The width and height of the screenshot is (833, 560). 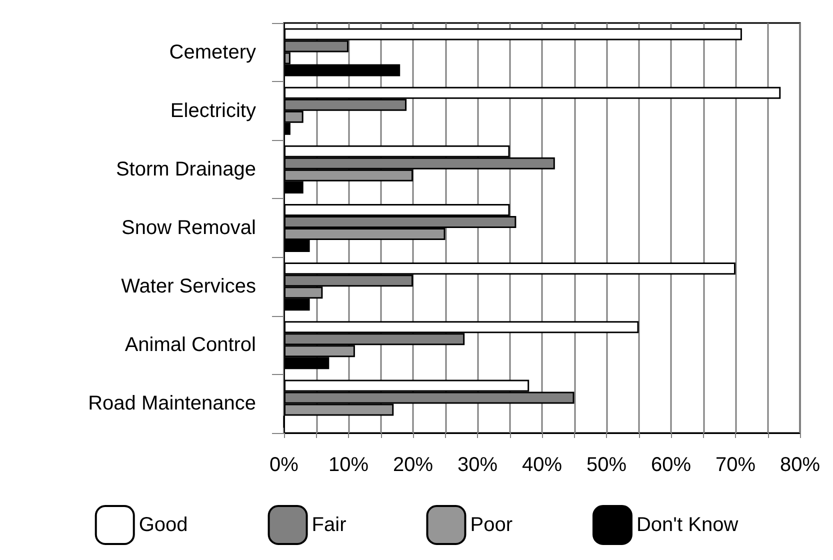 I want to click on x-tick-label: 30%, so click(x=477, y=465).